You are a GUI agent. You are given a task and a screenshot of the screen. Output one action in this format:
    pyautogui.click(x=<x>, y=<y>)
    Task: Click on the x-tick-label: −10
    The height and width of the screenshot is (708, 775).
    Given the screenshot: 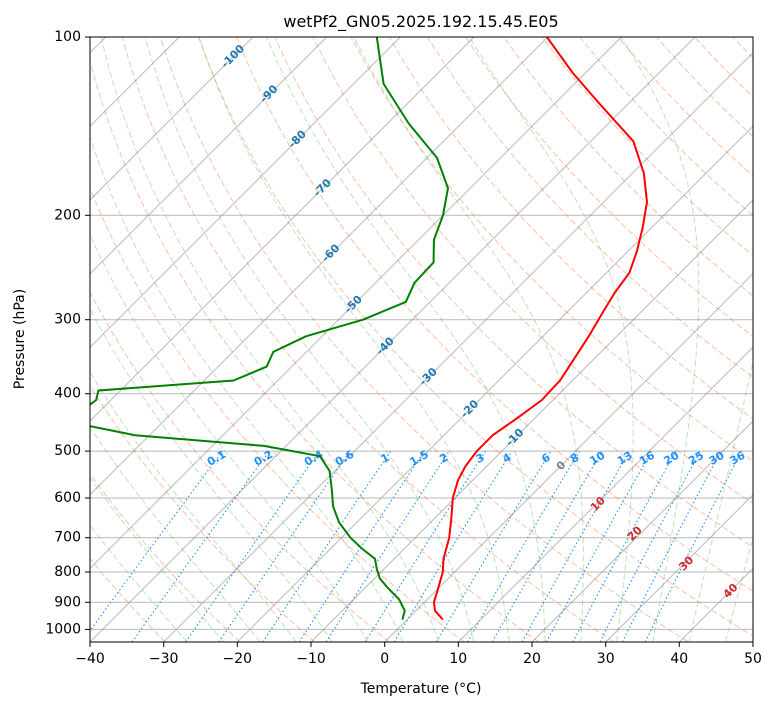 What is the action you would take?
    pyautogui.click(x=311, y=659)
    